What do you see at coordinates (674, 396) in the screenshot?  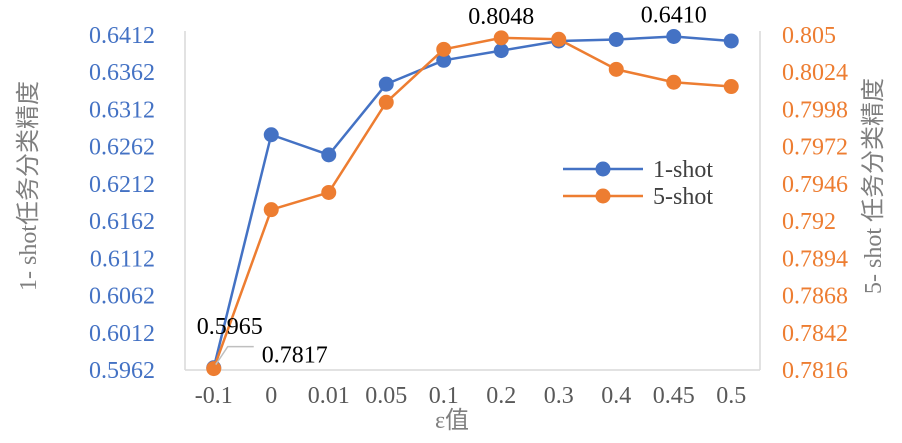 I see `x-tick-label: 0.45` at bounding box center [674, 396].